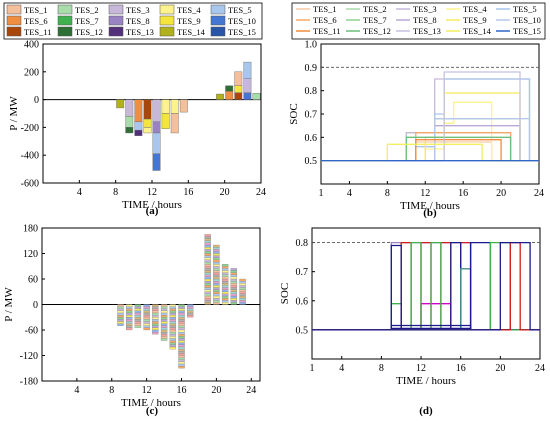 The image size is (550, 427). What do you see at coordinates (31, 72) in the screenshot?
I see `y-tick-label: 200` at bounding box center [31, 72].